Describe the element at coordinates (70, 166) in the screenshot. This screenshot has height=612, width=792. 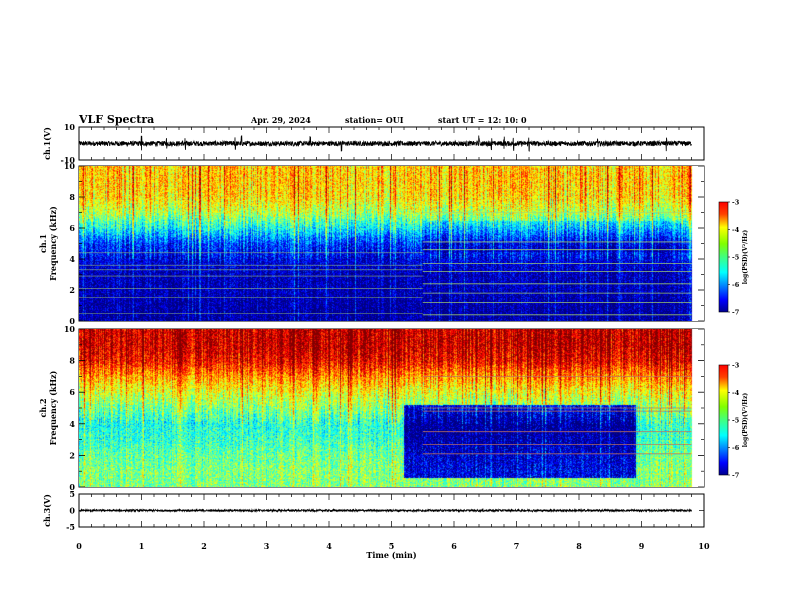
I see `ch1-spectrogram-ytick-label: 10` at that location.